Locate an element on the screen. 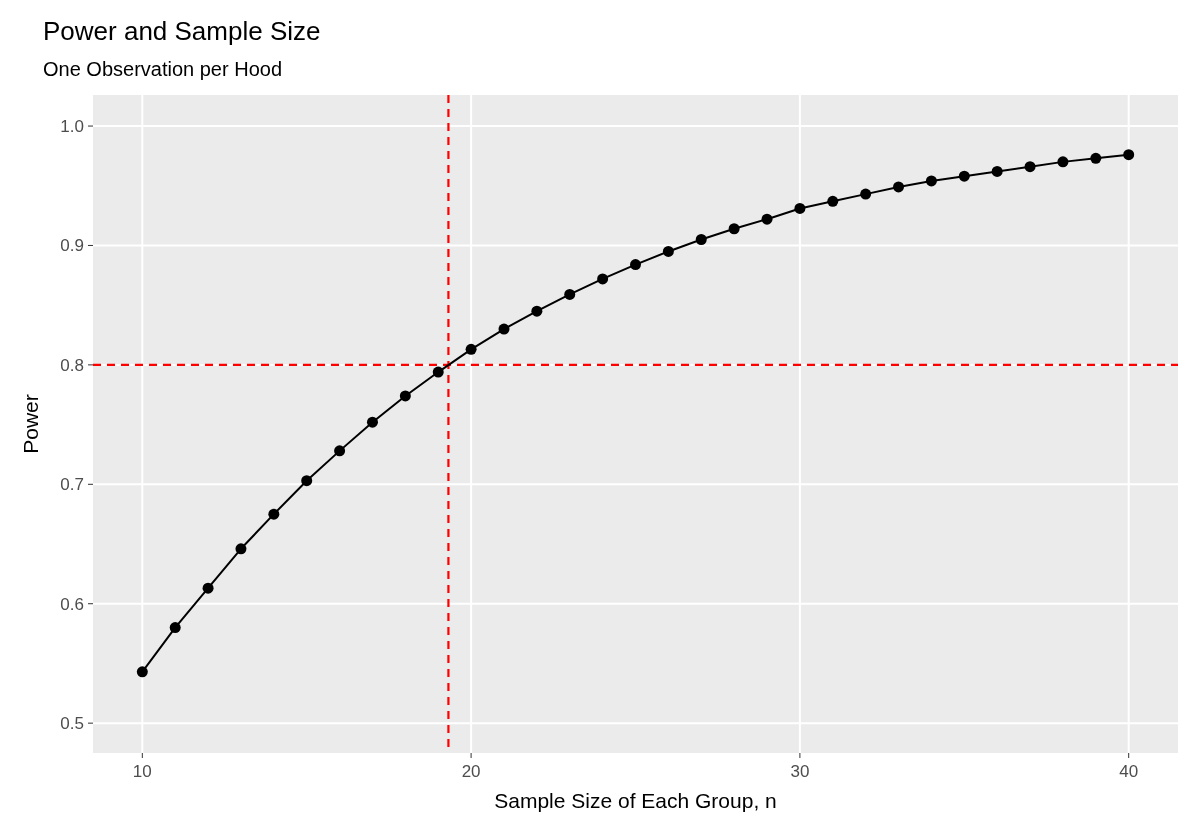  x-axis-title: Sample Size of Each Group, n is located at coordinates (635, 800).